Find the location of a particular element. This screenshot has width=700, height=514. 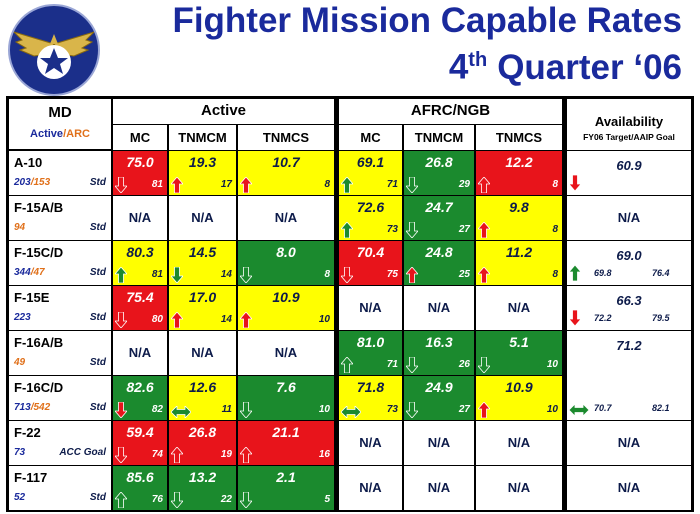

rate-sub: 73 is located at coordinates (392, 409).